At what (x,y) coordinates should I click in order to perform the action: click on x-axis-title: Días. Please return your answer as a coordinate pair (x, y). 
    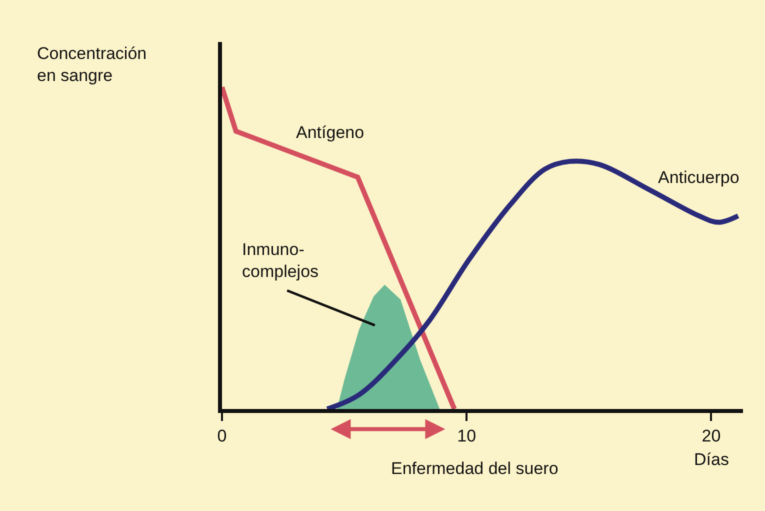
    Looking at the image, I should click on (711, 459).